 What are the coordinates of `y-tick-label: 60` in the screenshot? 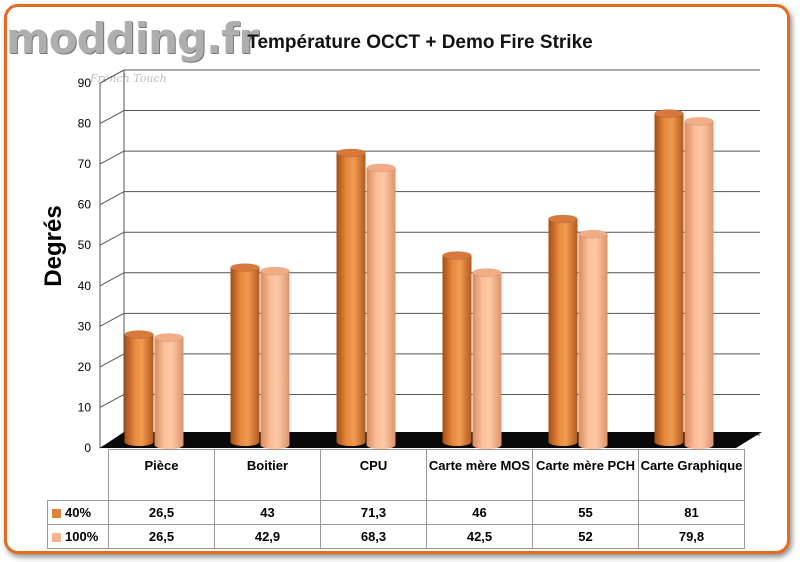 It's located at (85, 205).